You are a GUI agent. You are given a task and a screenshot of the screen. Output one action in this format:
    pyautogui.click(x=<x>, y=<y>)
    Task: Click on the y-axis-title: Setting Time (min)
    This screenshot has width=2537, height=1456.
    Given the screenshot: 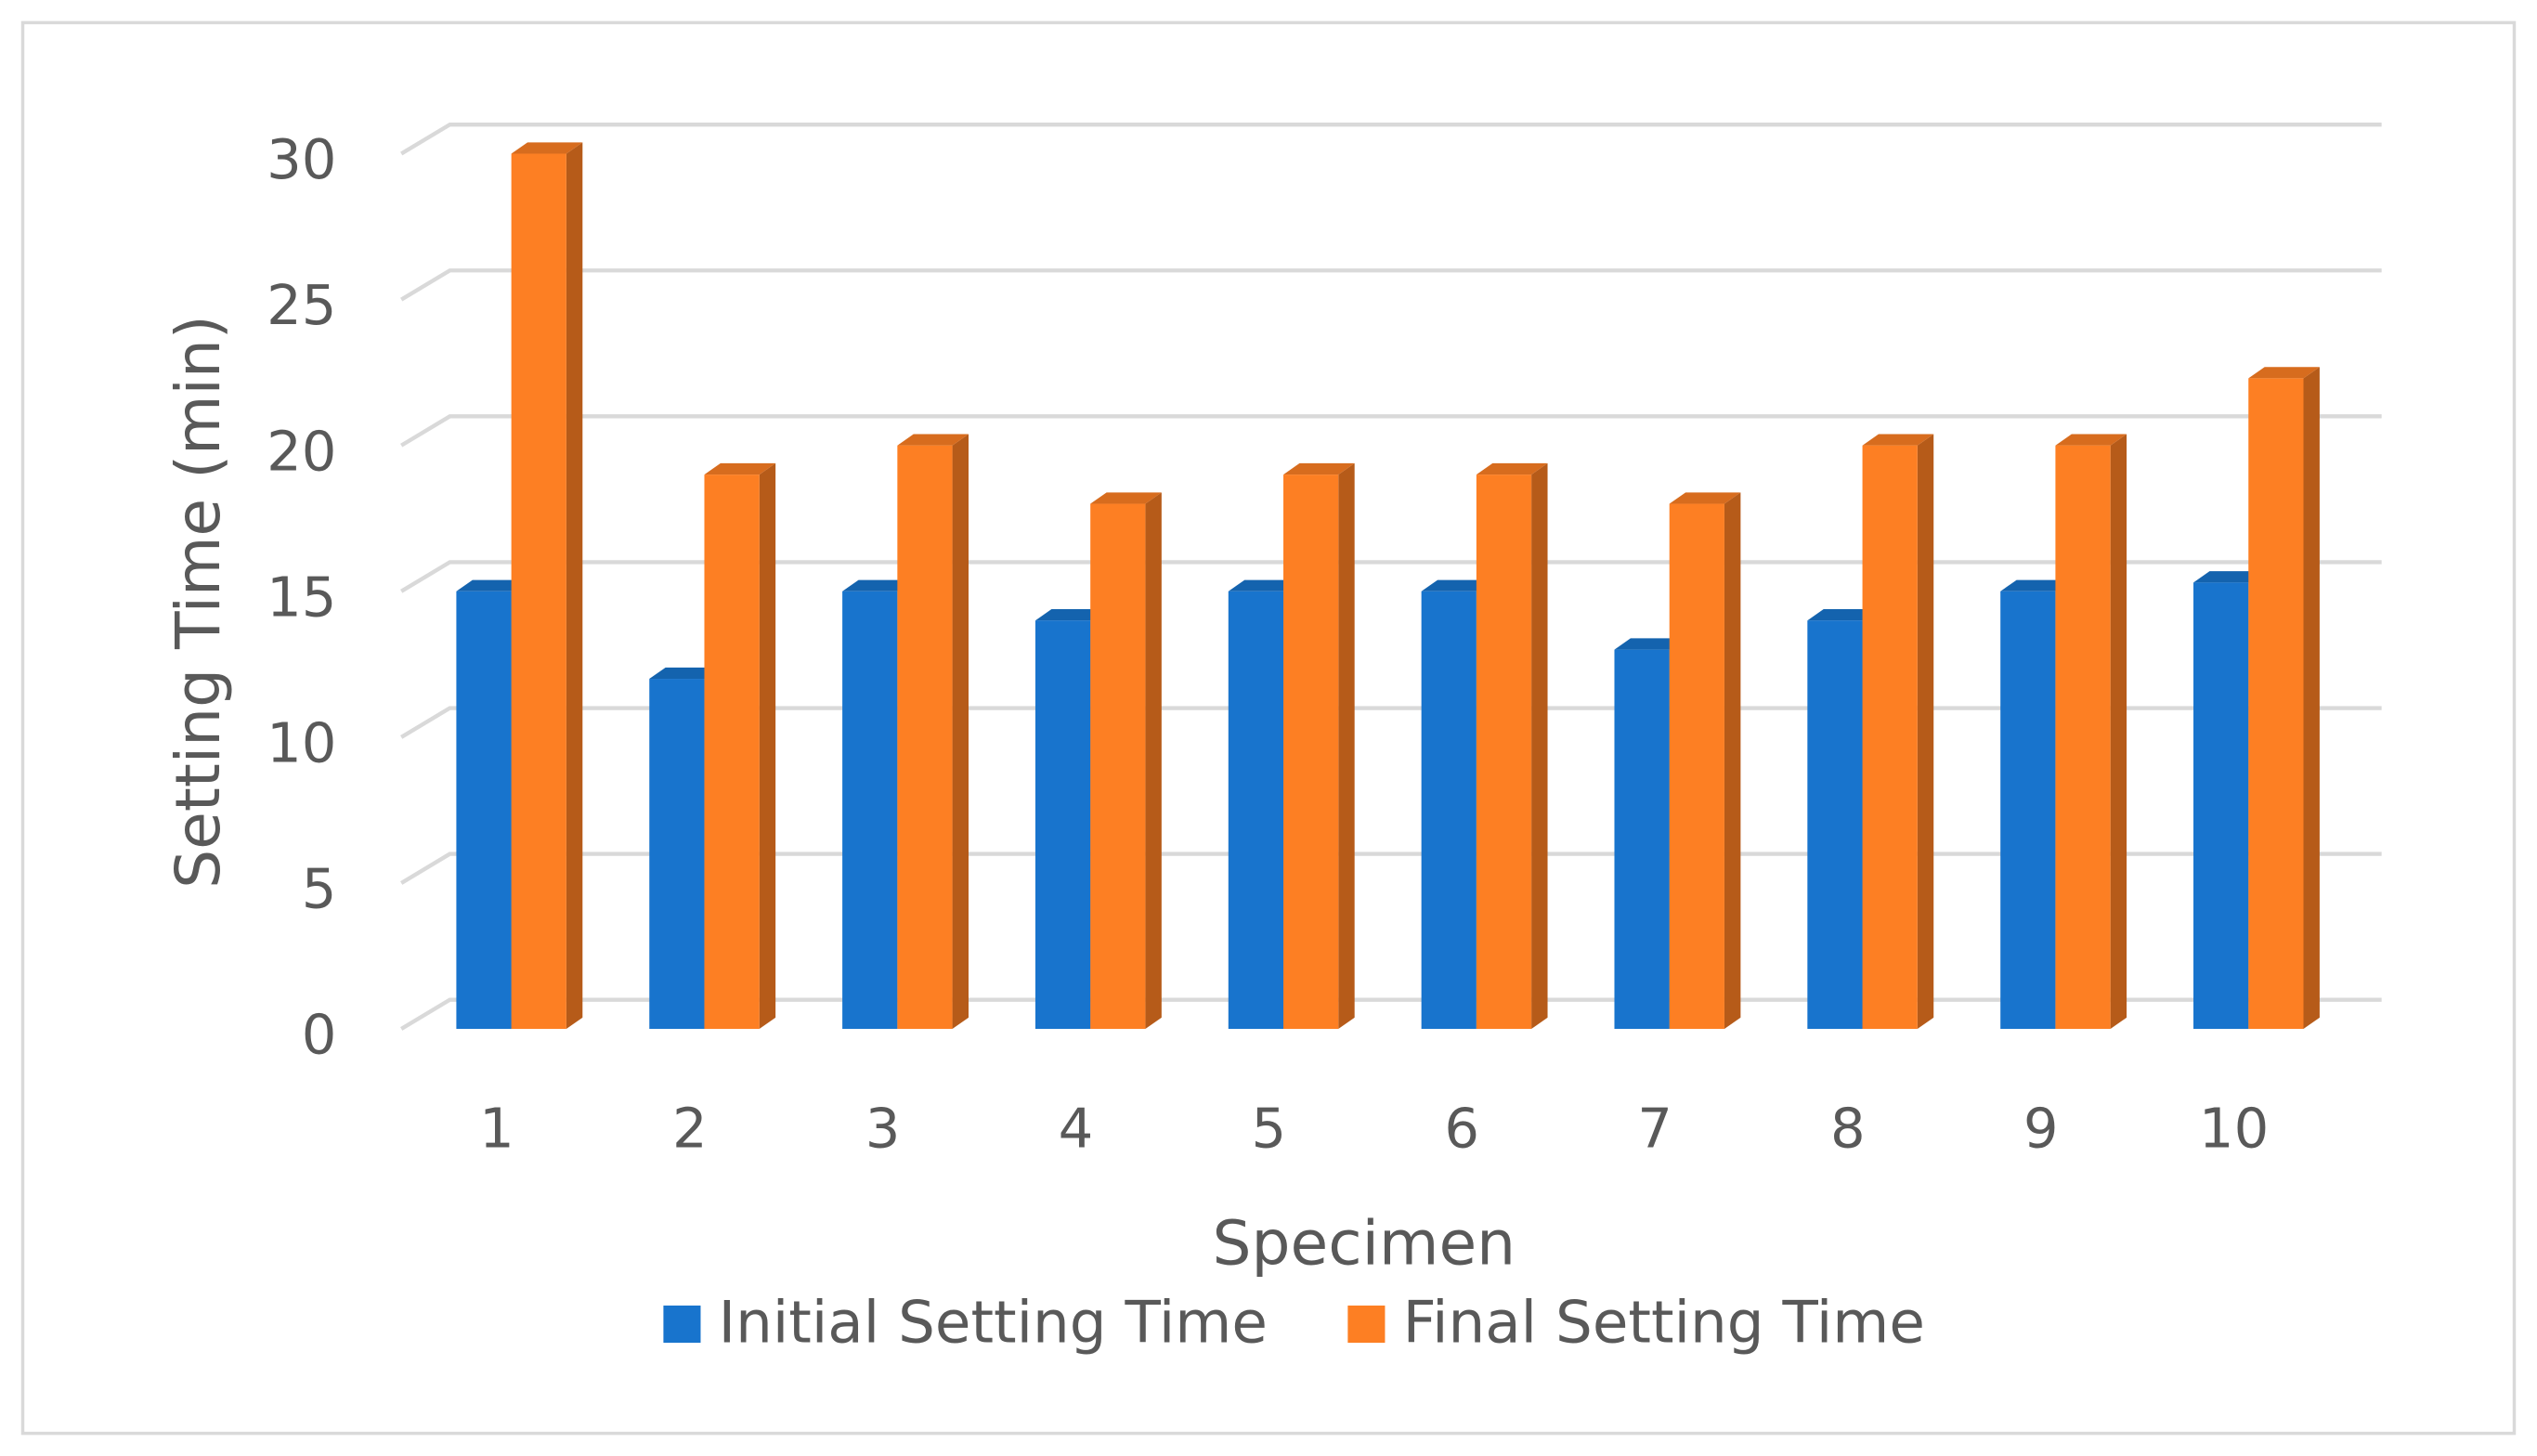 What is the action you would take?
    pyautogui.click(x=199, y=602)
    